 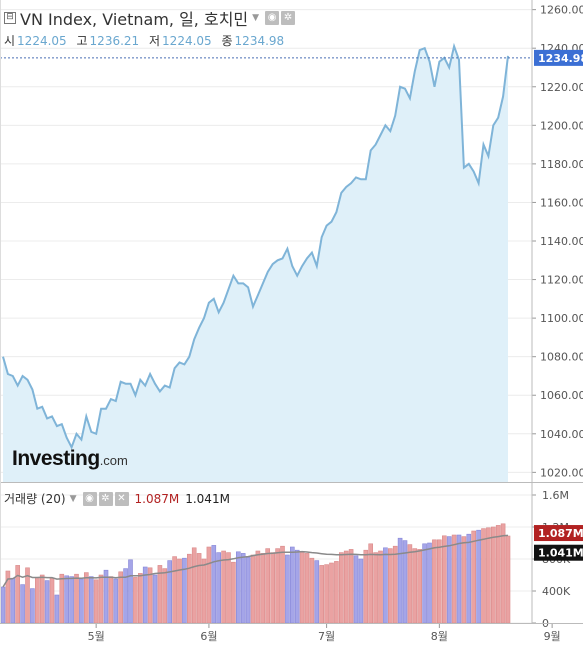 What do you see at coordinates (561, 357) in the screenshot?
I see `price-tick-label: 1080.00` at bounding box center [561, 357].